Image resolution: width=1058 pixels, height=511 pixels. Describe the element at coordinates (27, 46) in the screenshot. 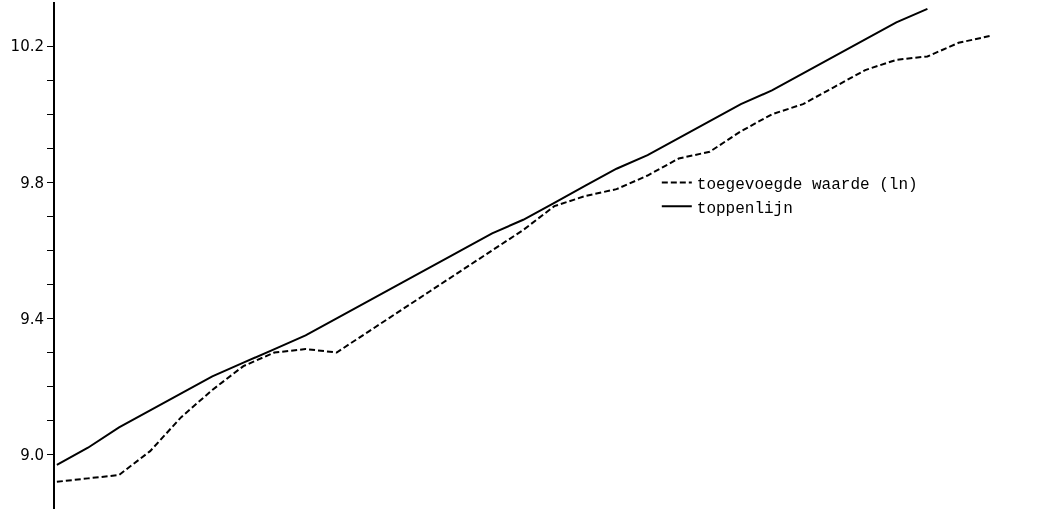

I see `y-tick-label: 10.2` at that location.